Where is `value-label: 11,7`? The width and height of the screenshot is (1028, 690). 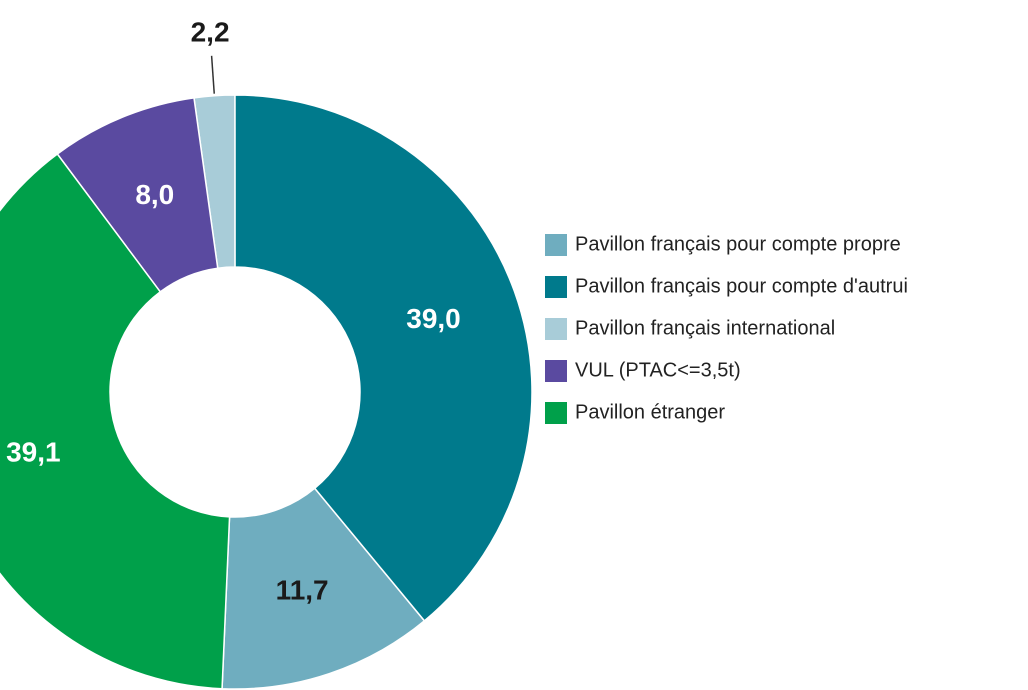 value-label: 11,7 is located at coordinates (302, 589).